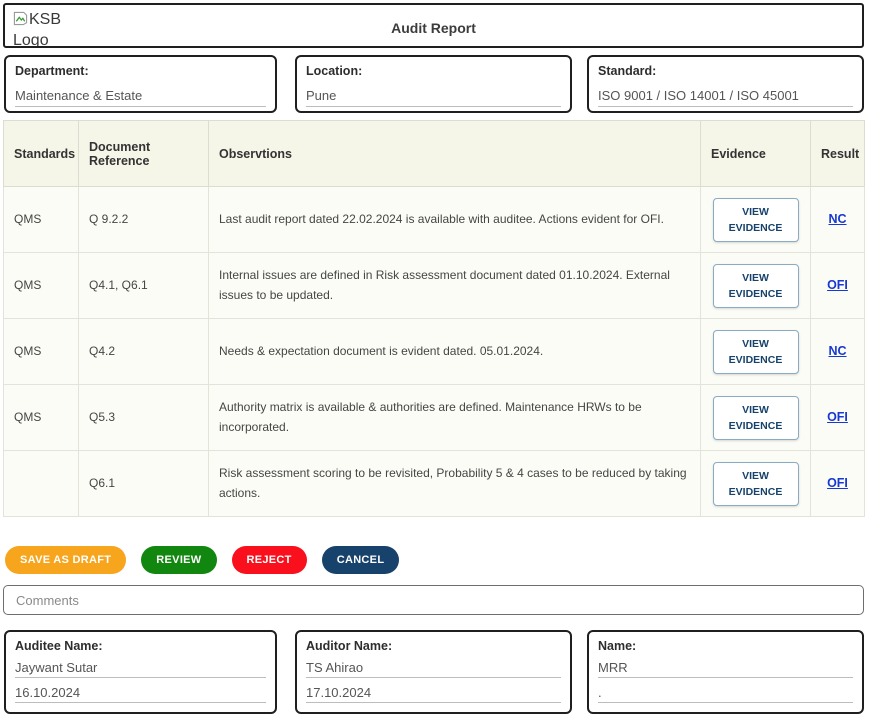  I want to click on logo-alt-text: KSB Logo, so click(37, 29).